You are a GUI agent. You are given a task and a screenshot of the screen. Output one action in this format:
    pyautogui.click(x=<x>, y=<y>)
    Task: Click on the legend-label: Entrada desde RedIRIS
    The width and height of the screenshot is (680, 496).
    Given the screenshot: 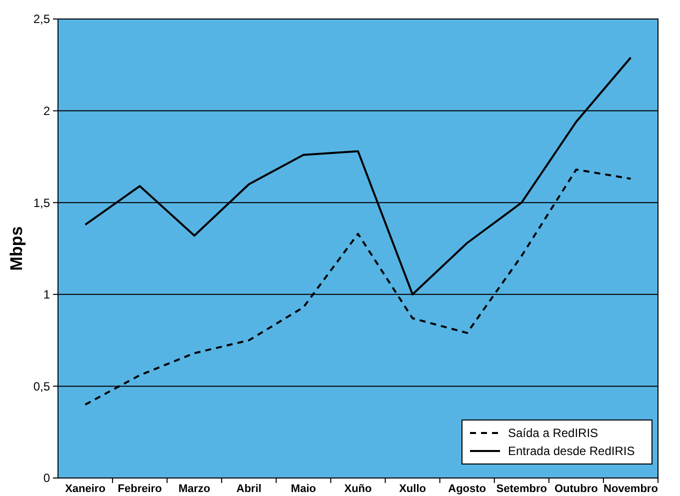 What is the action you would take?
    pyautogui.click(x=571, y=451)
    